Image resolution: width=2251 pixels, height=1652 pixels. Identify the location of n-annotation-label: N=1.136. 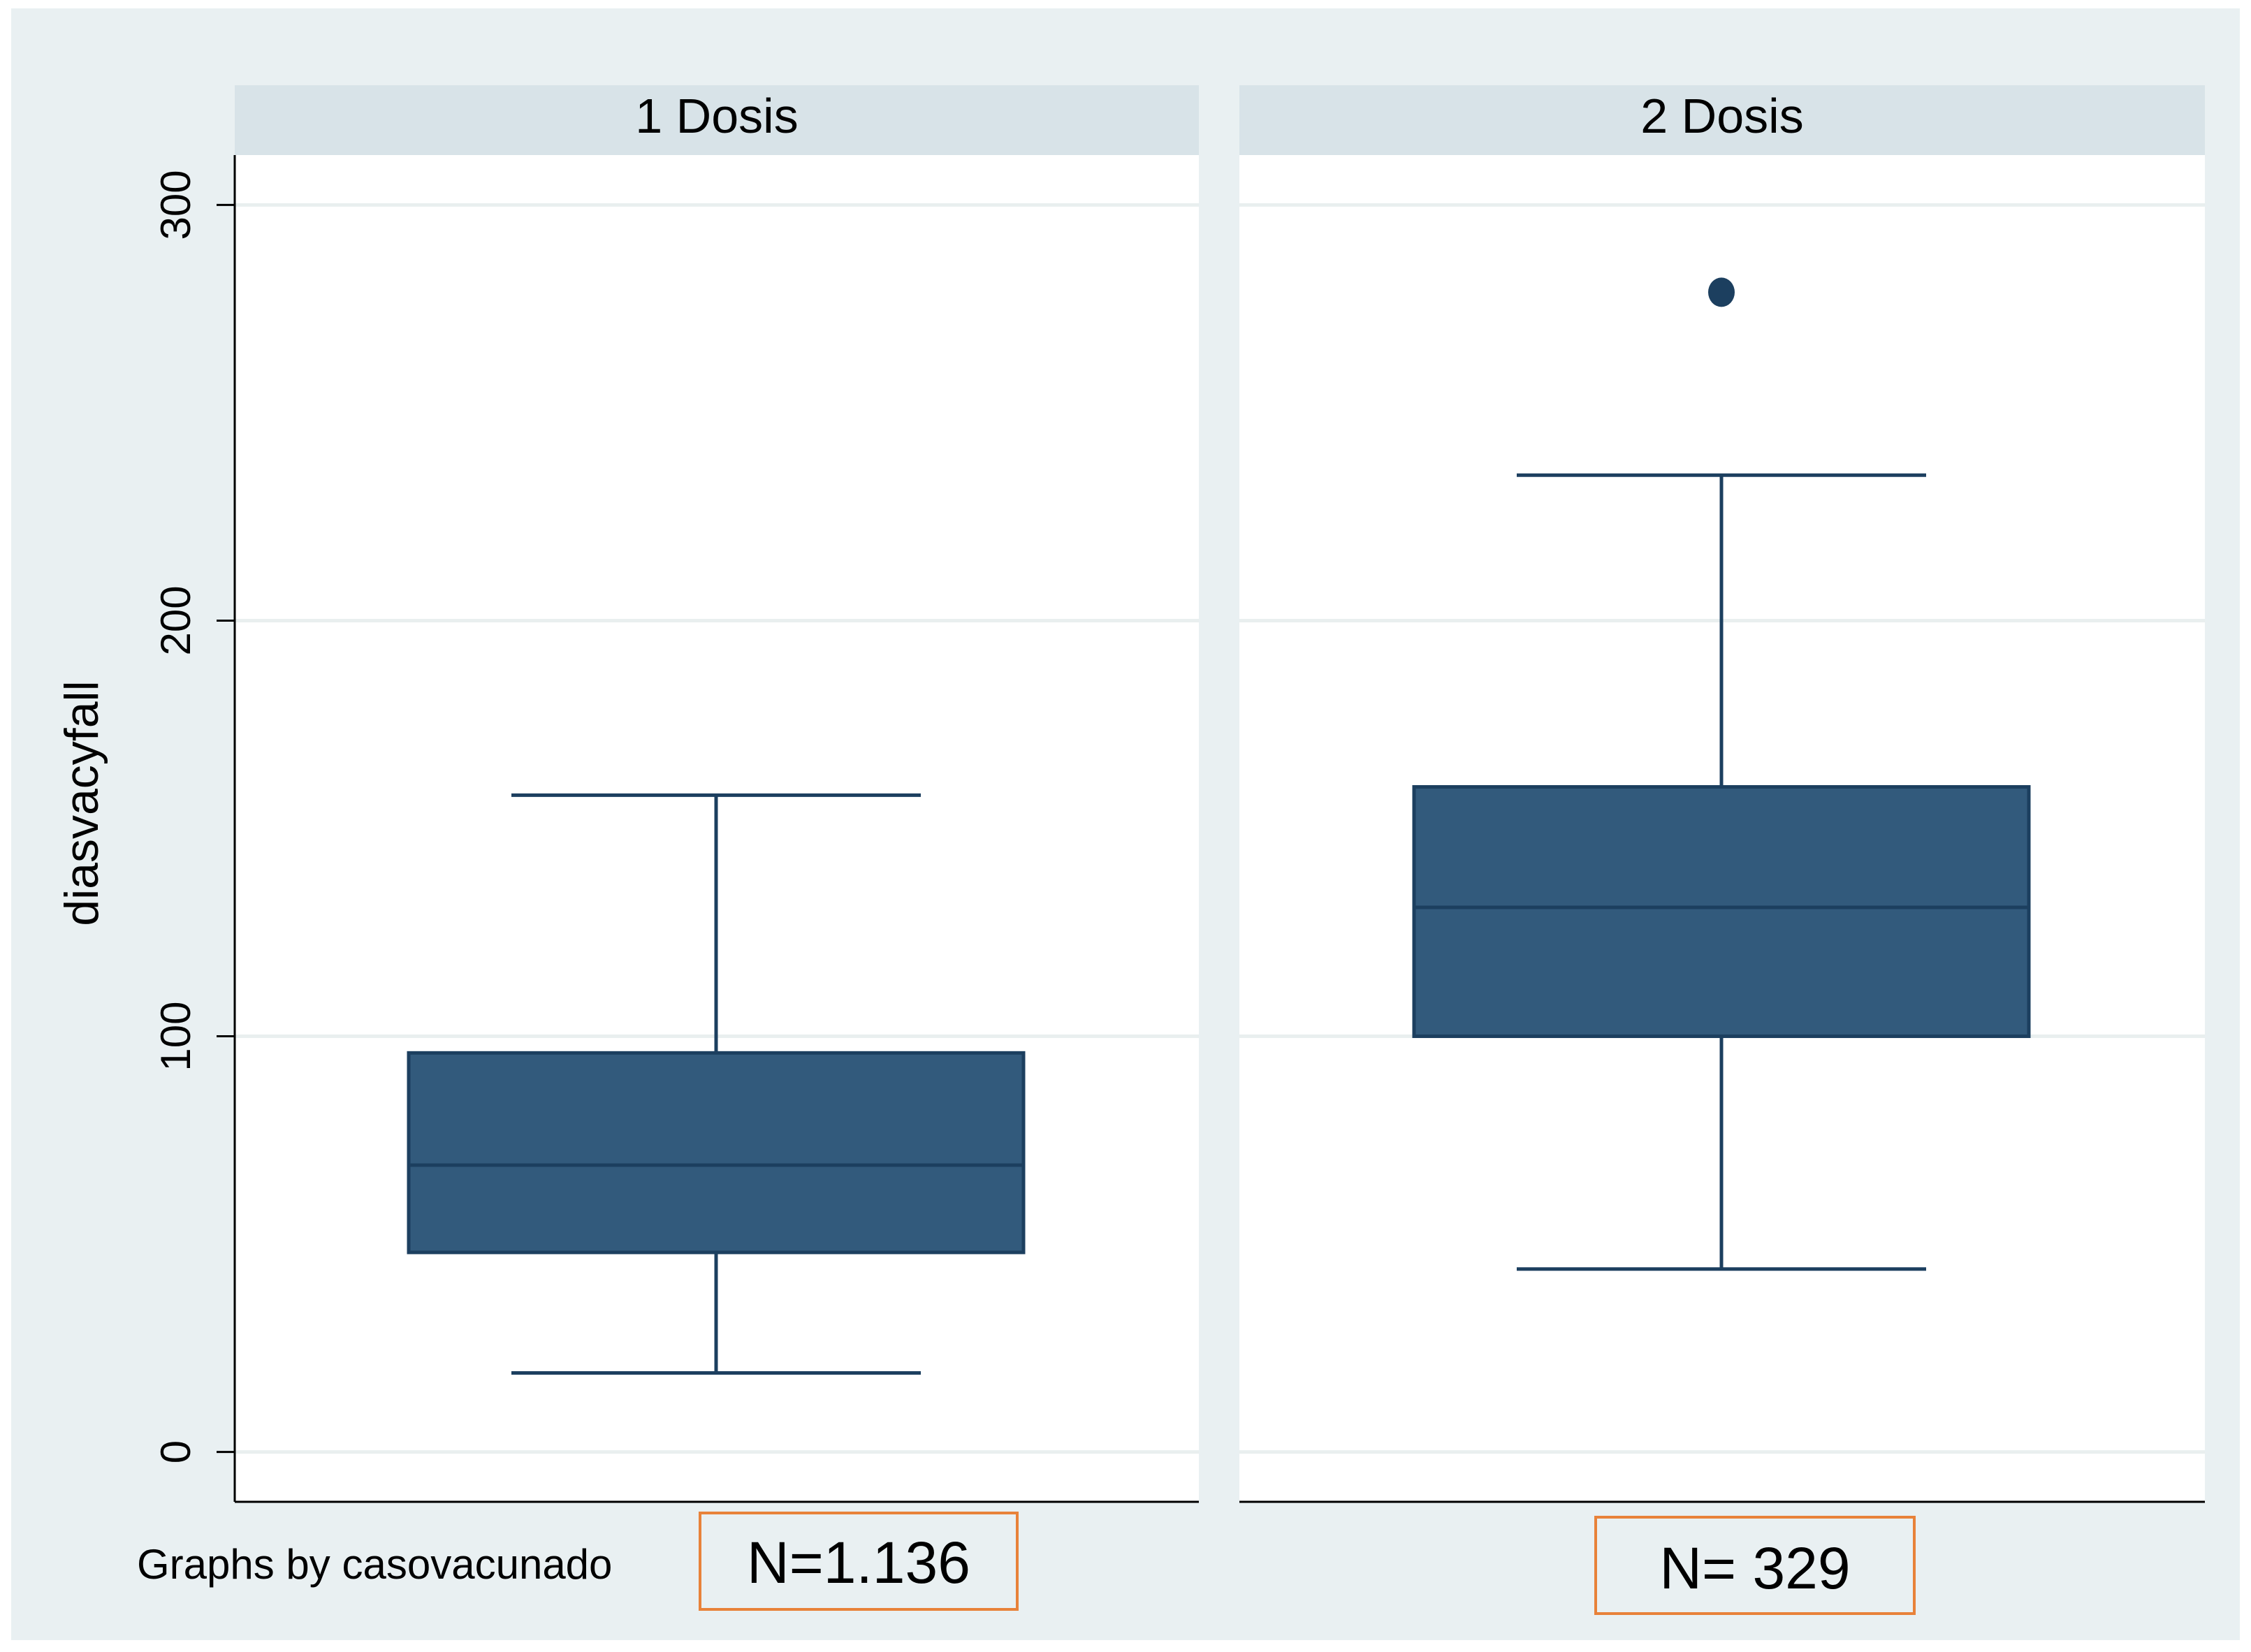
(858, 1562).